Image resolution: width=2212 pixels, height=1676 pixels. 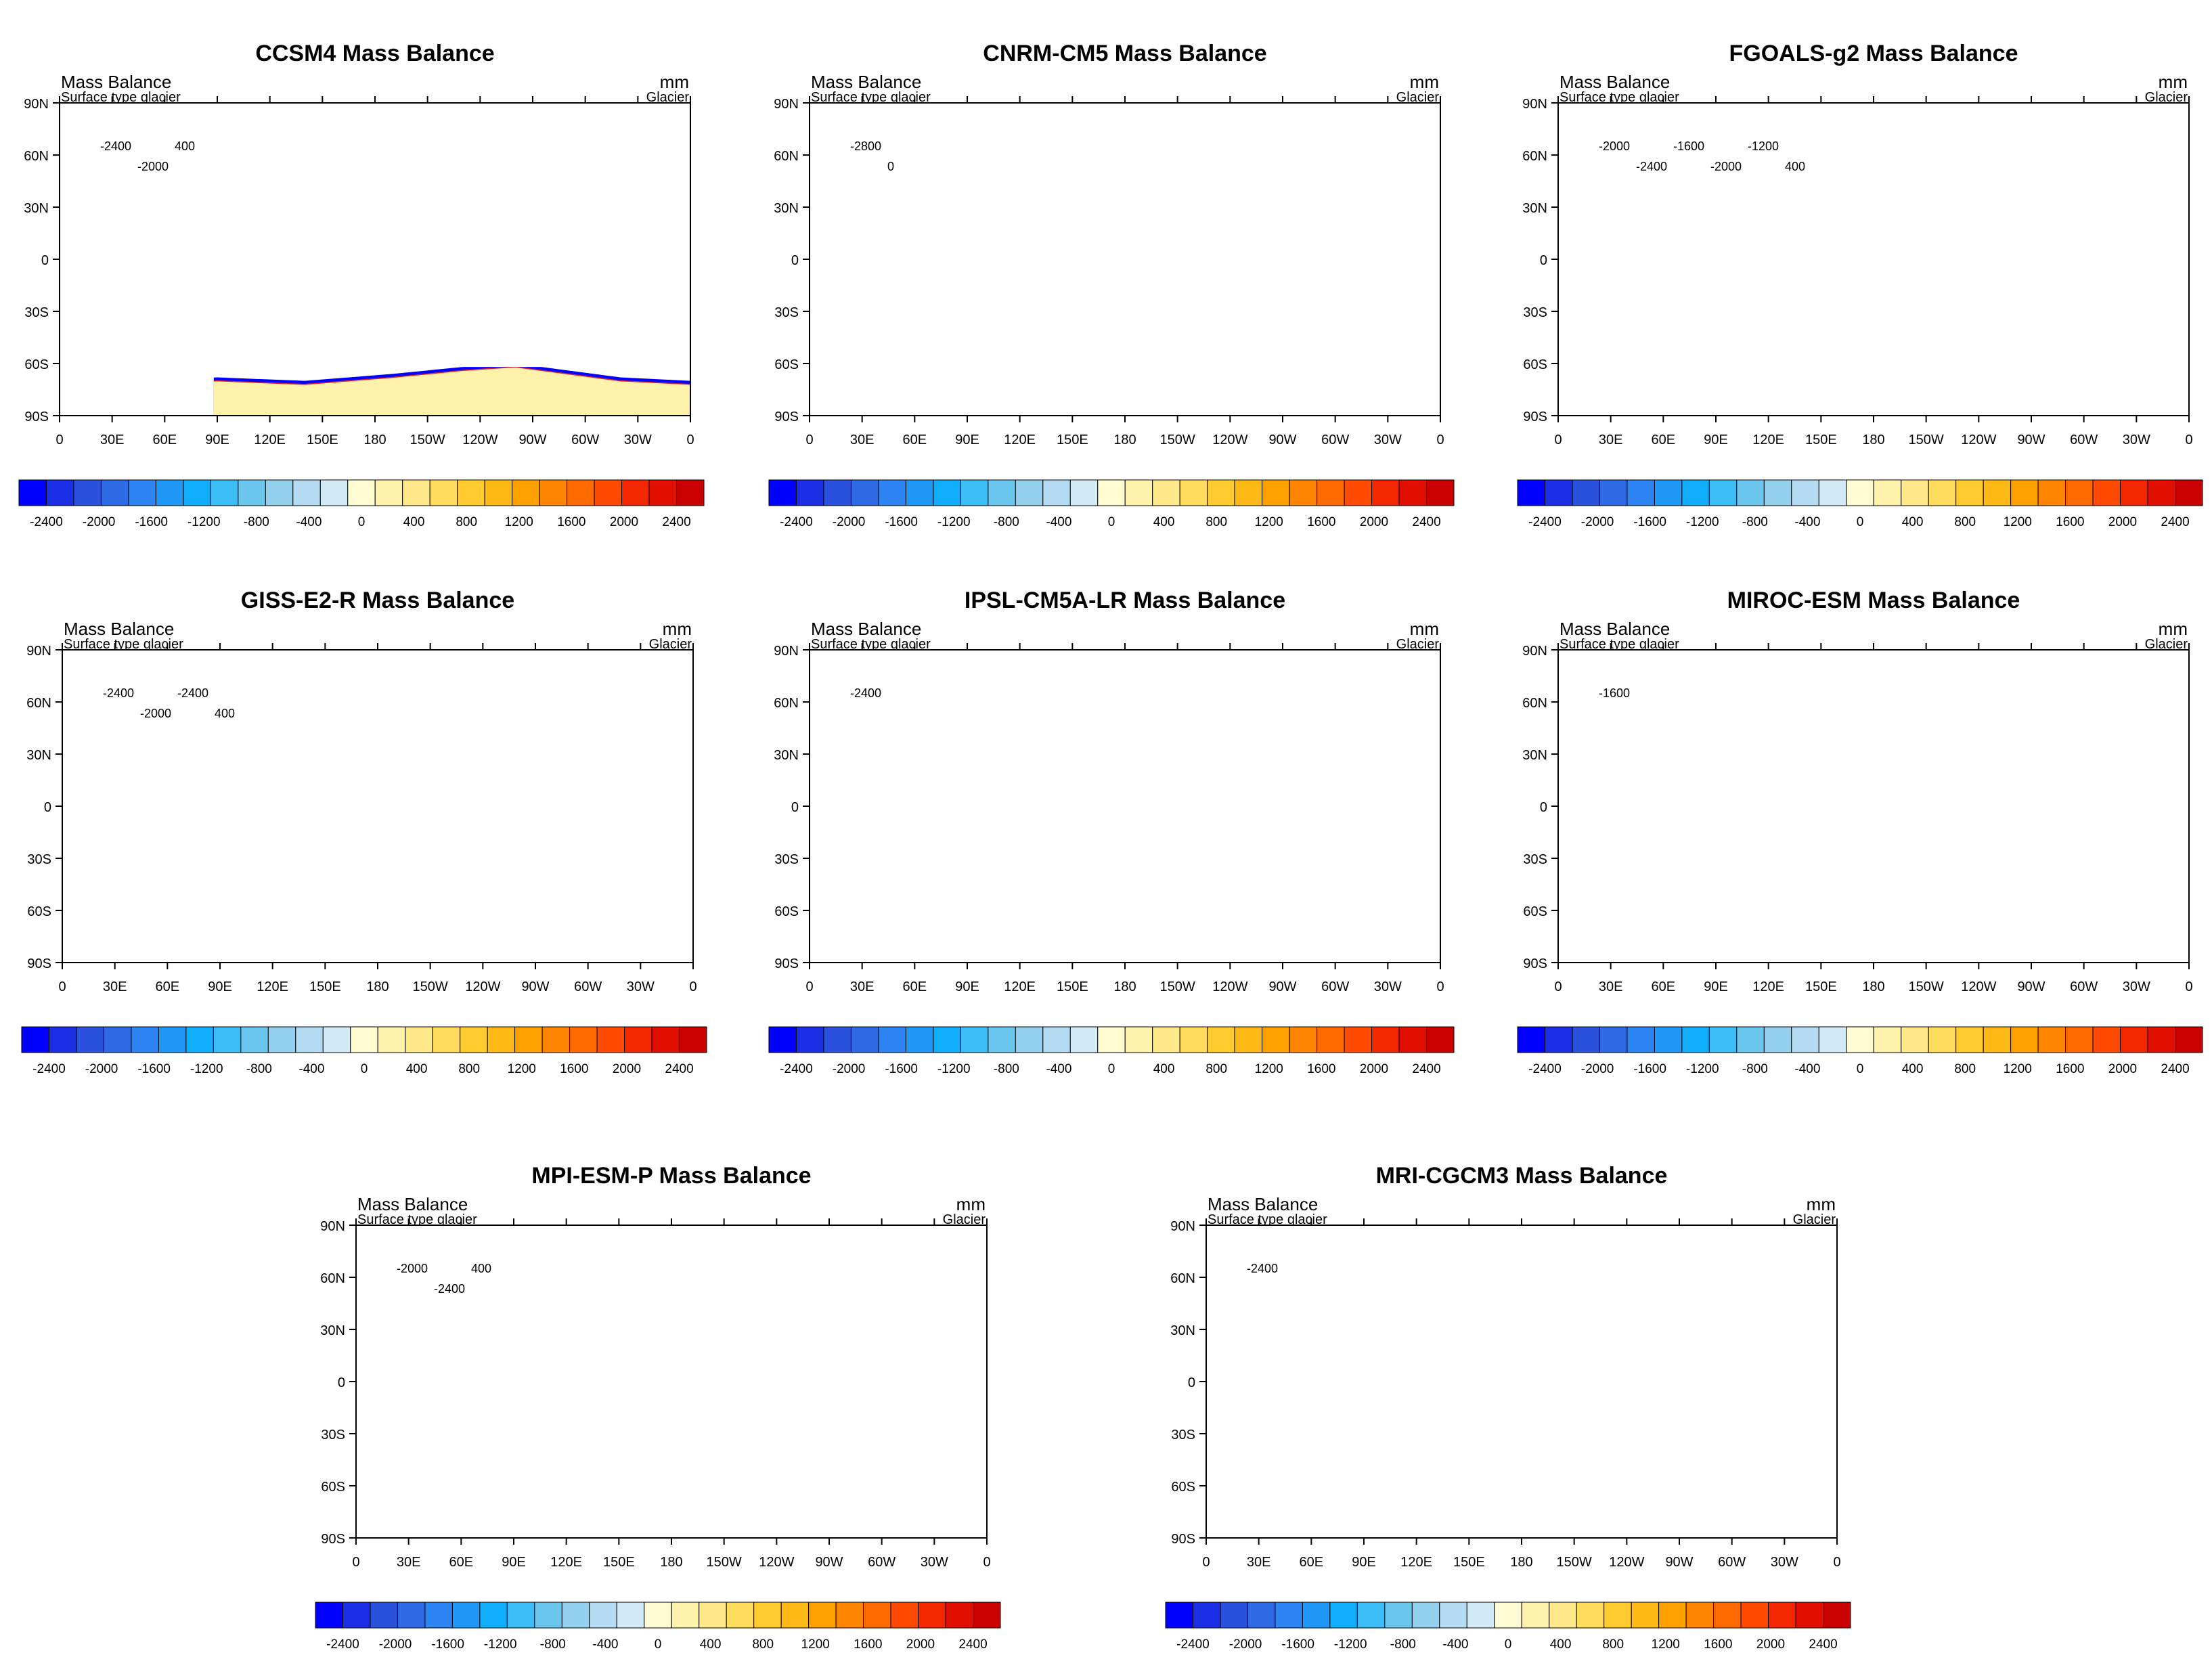 What do you see at coordinates (428, 440) in the screenshot?
I see `lon-tick-label: 150W` at bounding box center [428, 440].